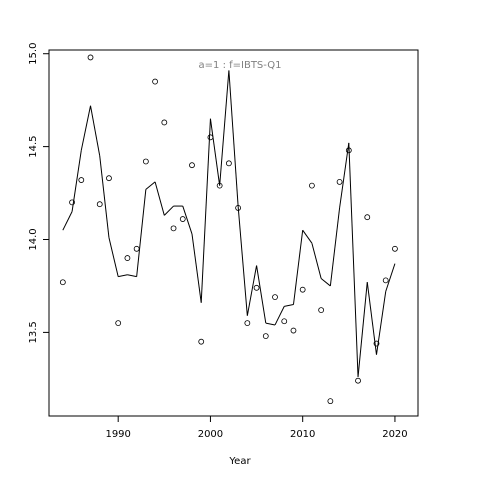  Describe the element at coordinates (33, 146) in the screenshot. I see `y-tick-label-14.5: 14.5` at that location.